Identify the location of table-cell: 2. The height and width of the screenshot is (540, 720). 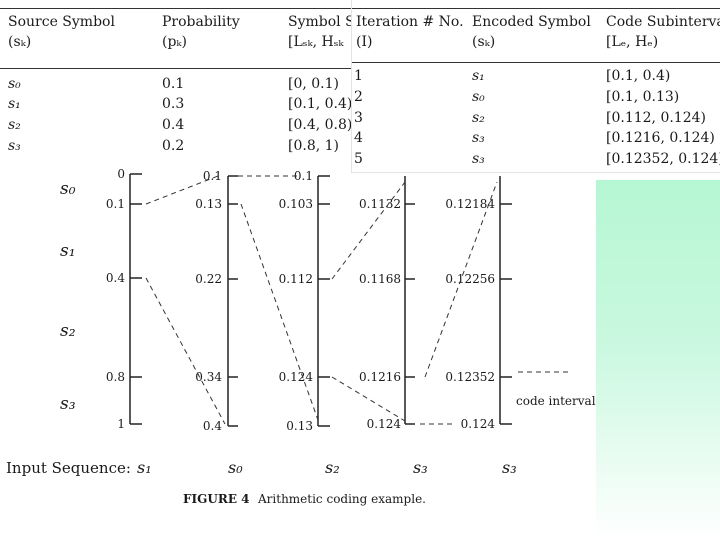
(358, 97).